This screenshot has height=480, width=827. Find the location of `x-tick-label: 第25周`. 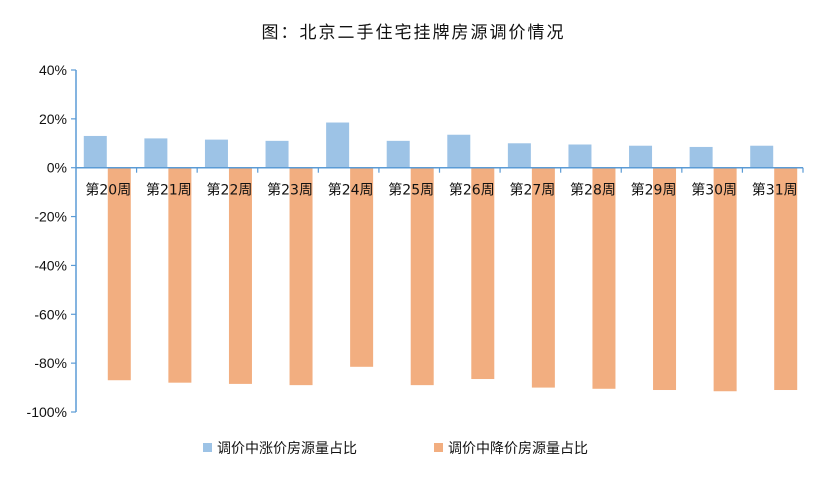

x-tick-label: 第25周 is located at coordinates (411, 190).